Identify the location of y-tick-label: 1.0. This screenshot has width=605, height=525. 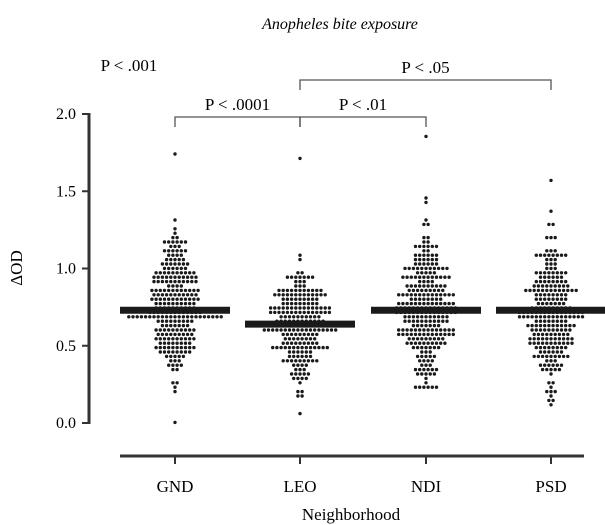
(66, 269).